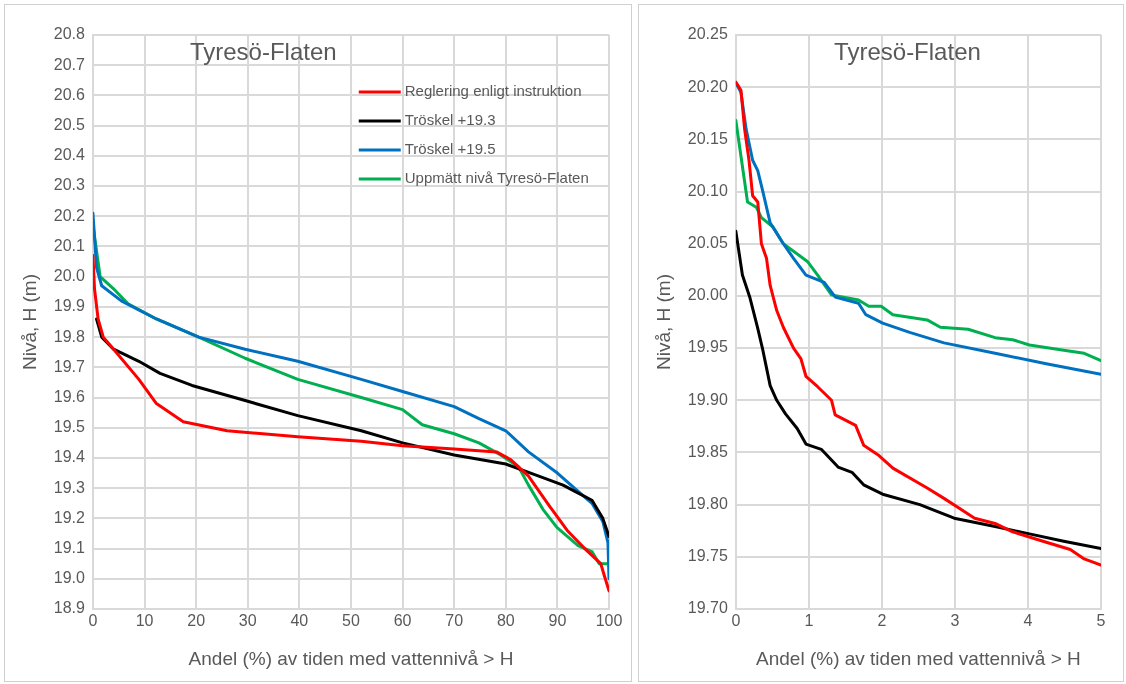 This screenshot has width=1126, height=684. I want to click on y-tick-label: 19.75, so click(707, 556).